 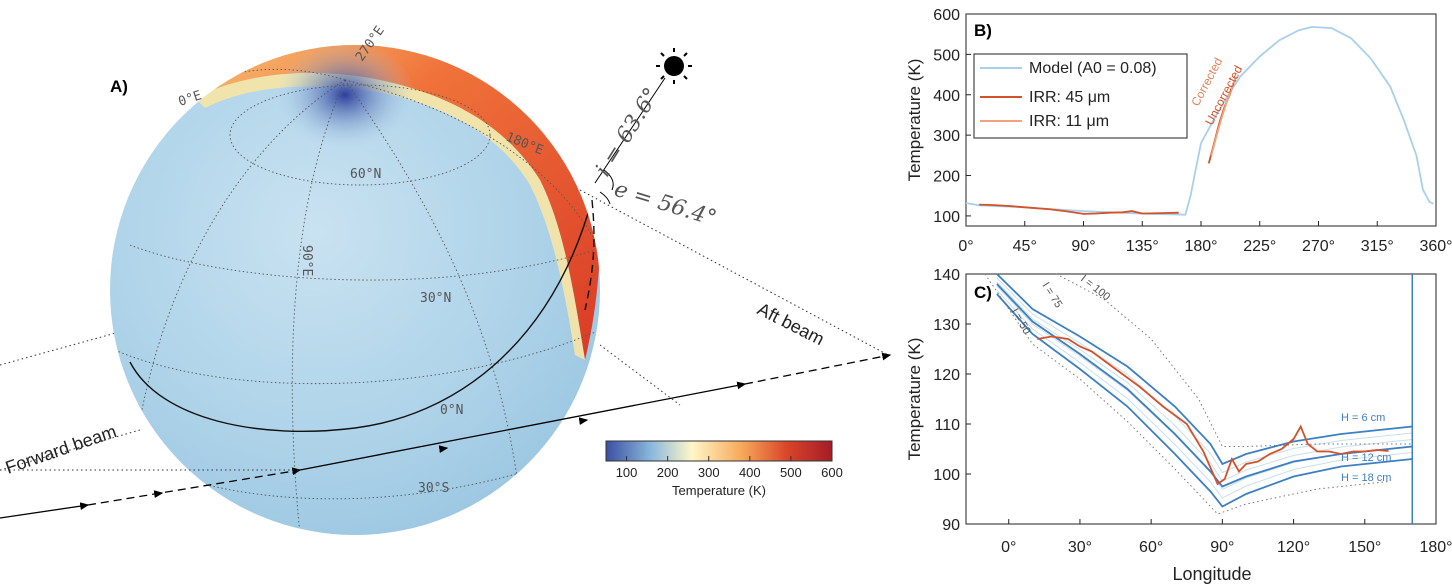 What do you see at coordinates (1366, 458) in the screenshot?
I see `annotation-h12: H = 12 cm` at bounding box center [1366, 458].